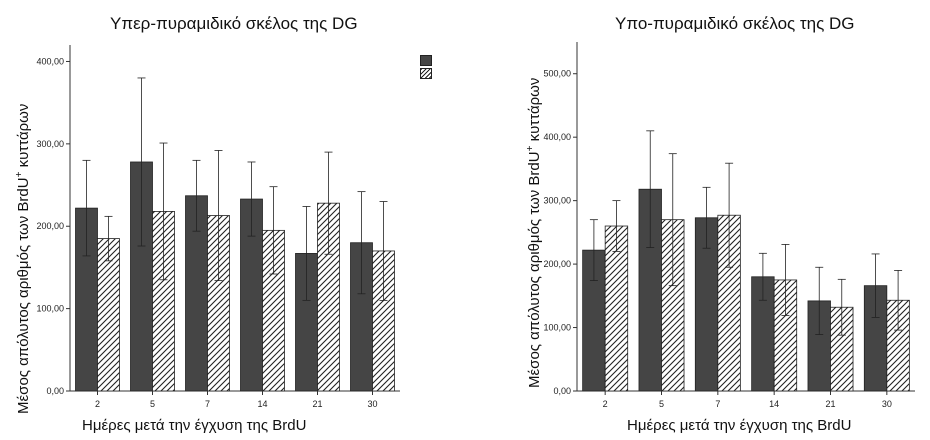 This screenshot has width=930, height=440. What do you see at coordinates (426, 60) in the screenshot?
I see `legend-swatch-solid` at bounding box center [426, 60].